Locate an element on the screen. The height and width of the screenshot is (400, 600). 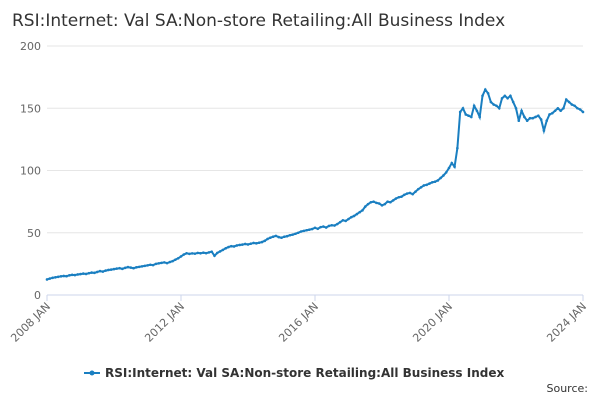
y-tick-label: 150 is located at coordinates (30, 108).